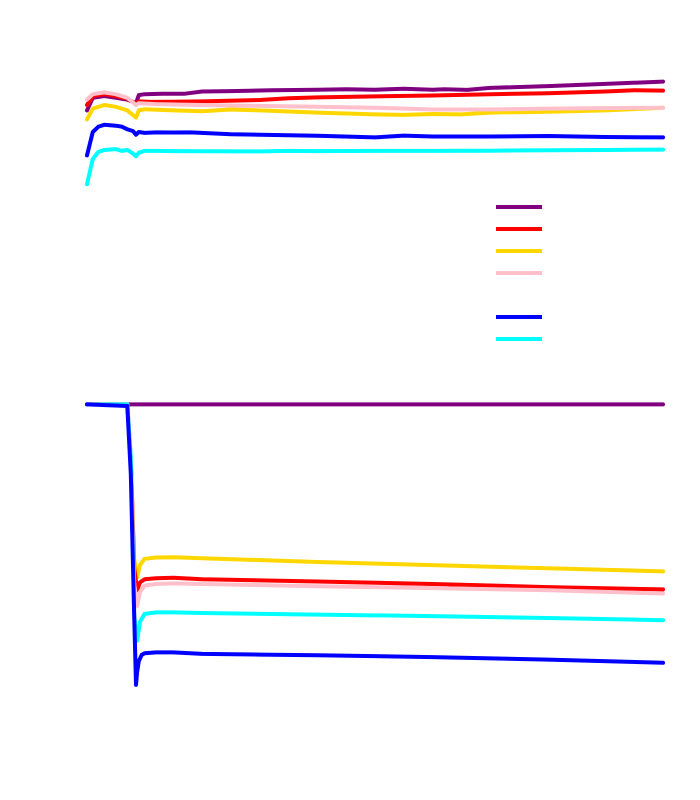 The image size is (700, 800). I want to click on top-chart-legend, so click(519, 273).